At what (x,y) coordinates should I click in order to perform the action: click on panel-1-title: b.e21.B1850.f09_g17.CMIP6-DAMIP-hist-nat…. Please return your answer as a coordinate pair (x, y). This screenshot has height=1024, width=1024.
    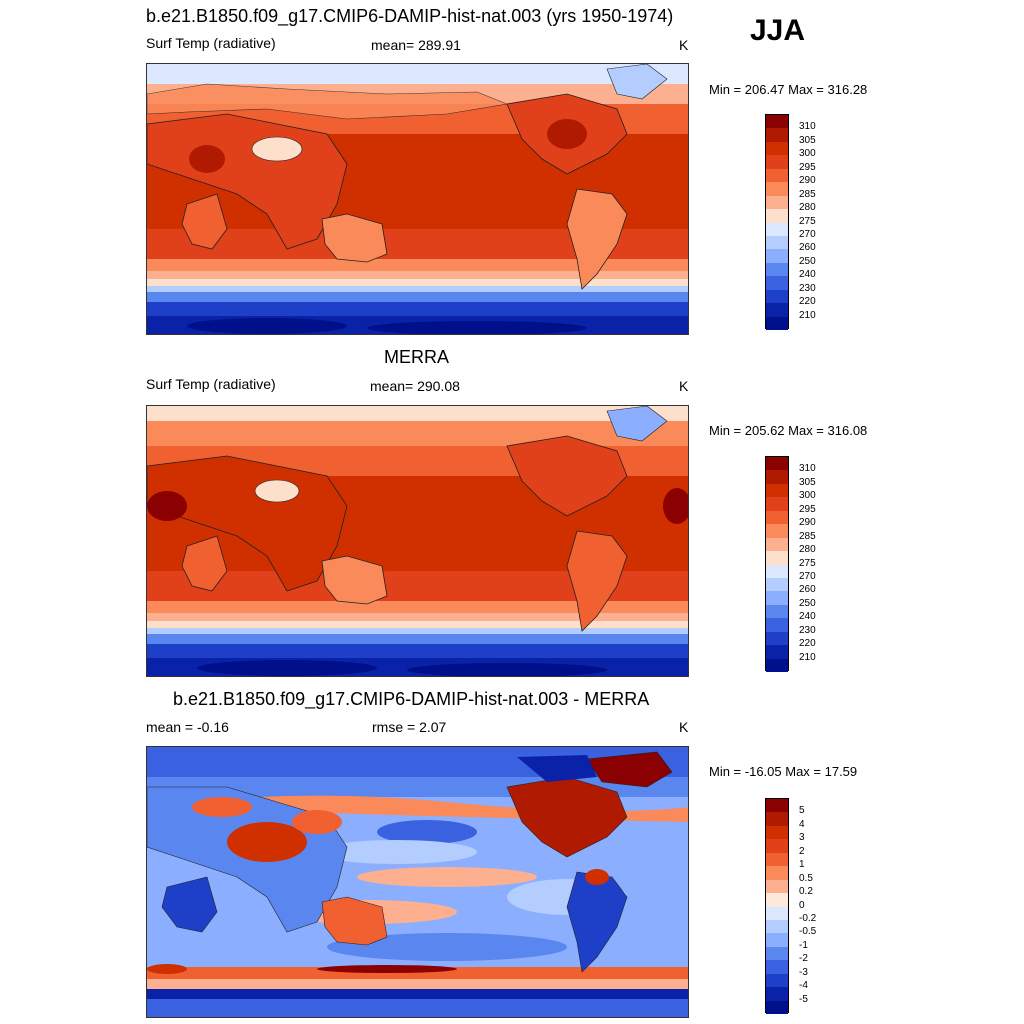
    Looking at the image, I should click on (410, 16).